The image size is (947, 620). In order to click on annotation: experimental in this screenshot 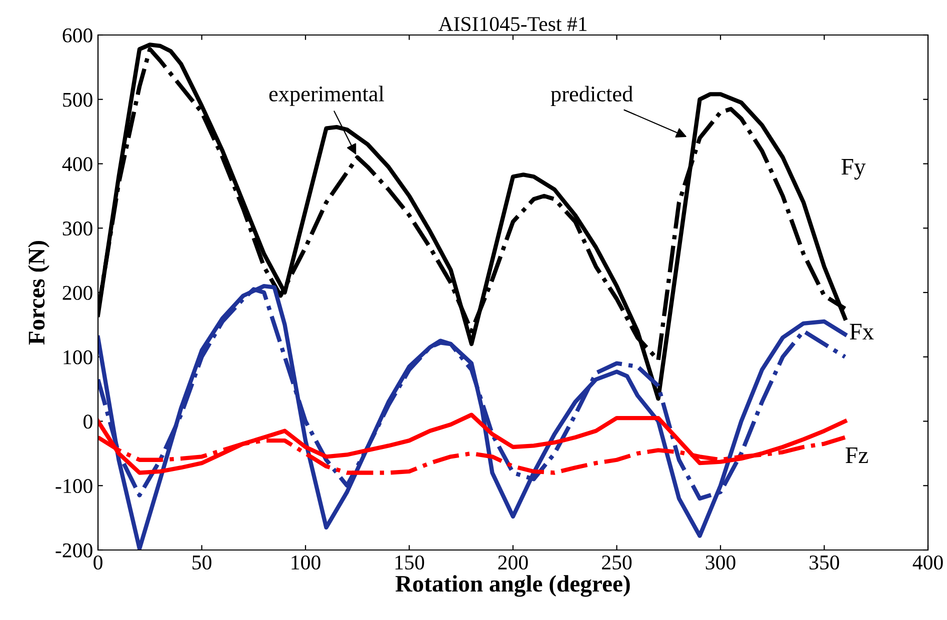, I will do `click(326, 96)`.